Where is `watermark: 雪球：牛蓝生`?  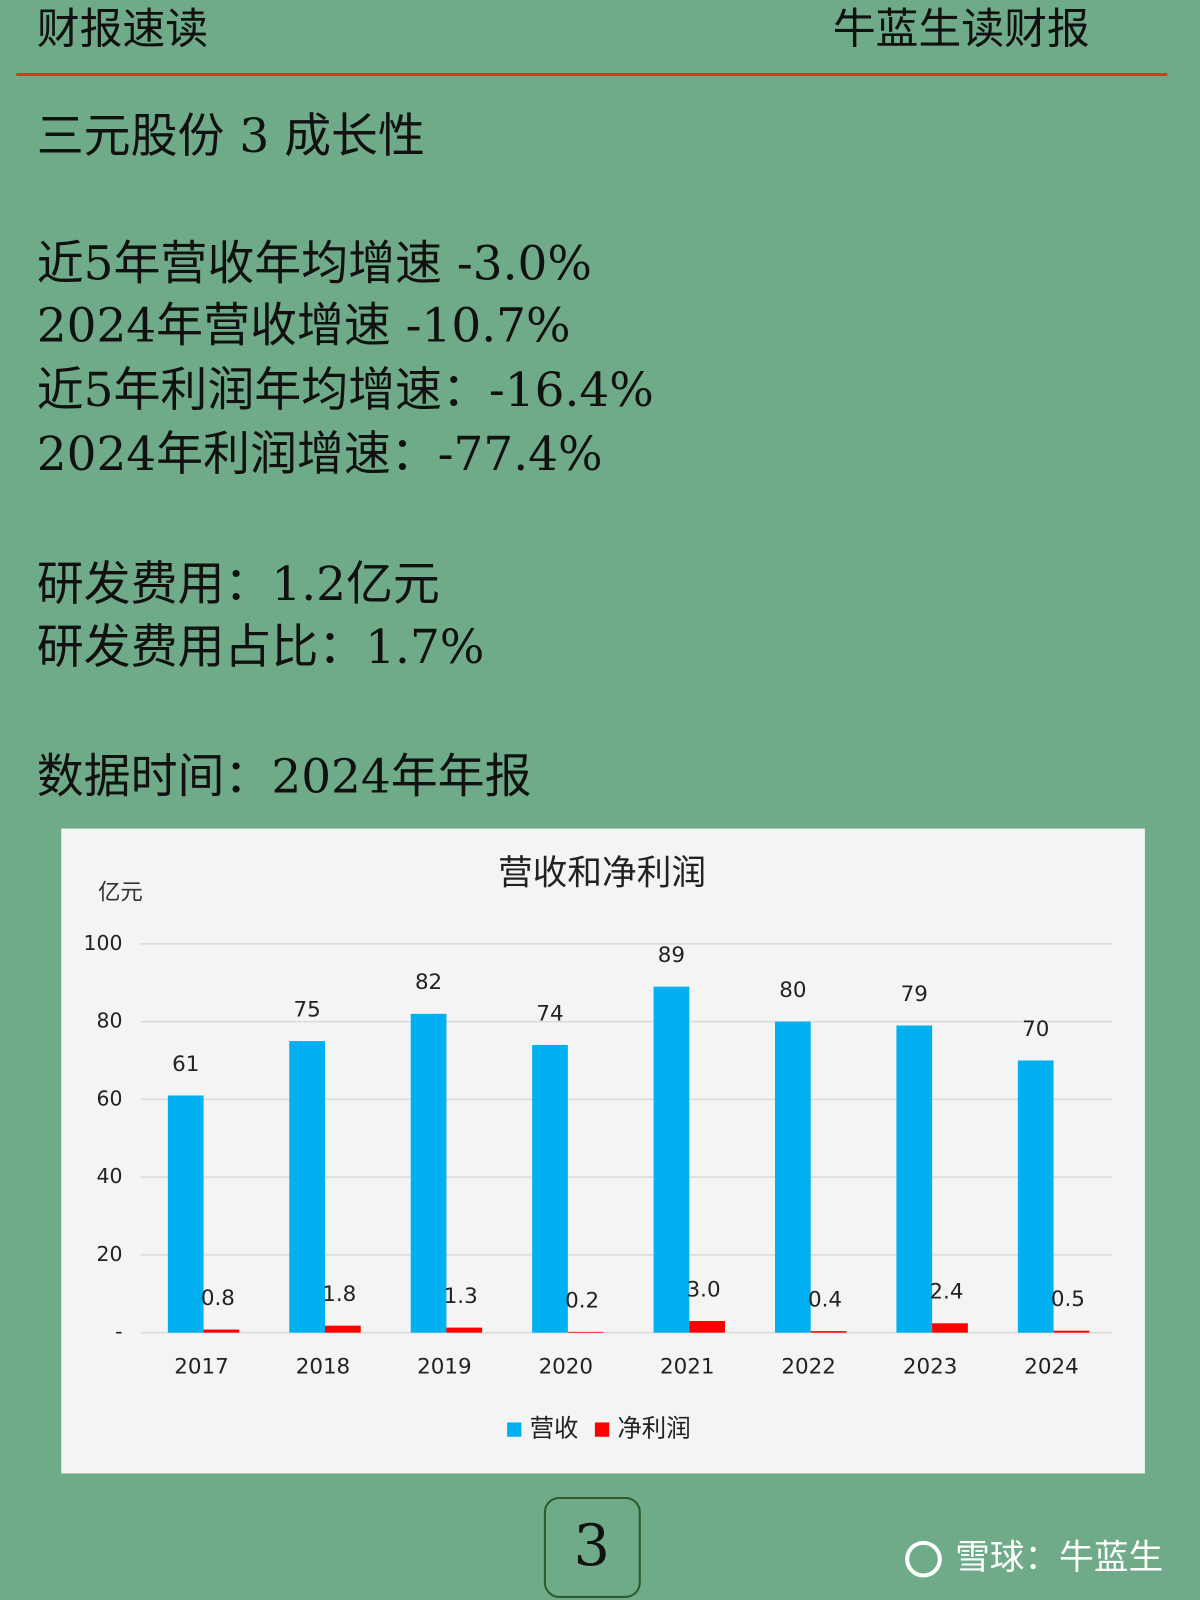 watermark: 雪球：牛蓝生 is located at coordinates (1059, 1558).